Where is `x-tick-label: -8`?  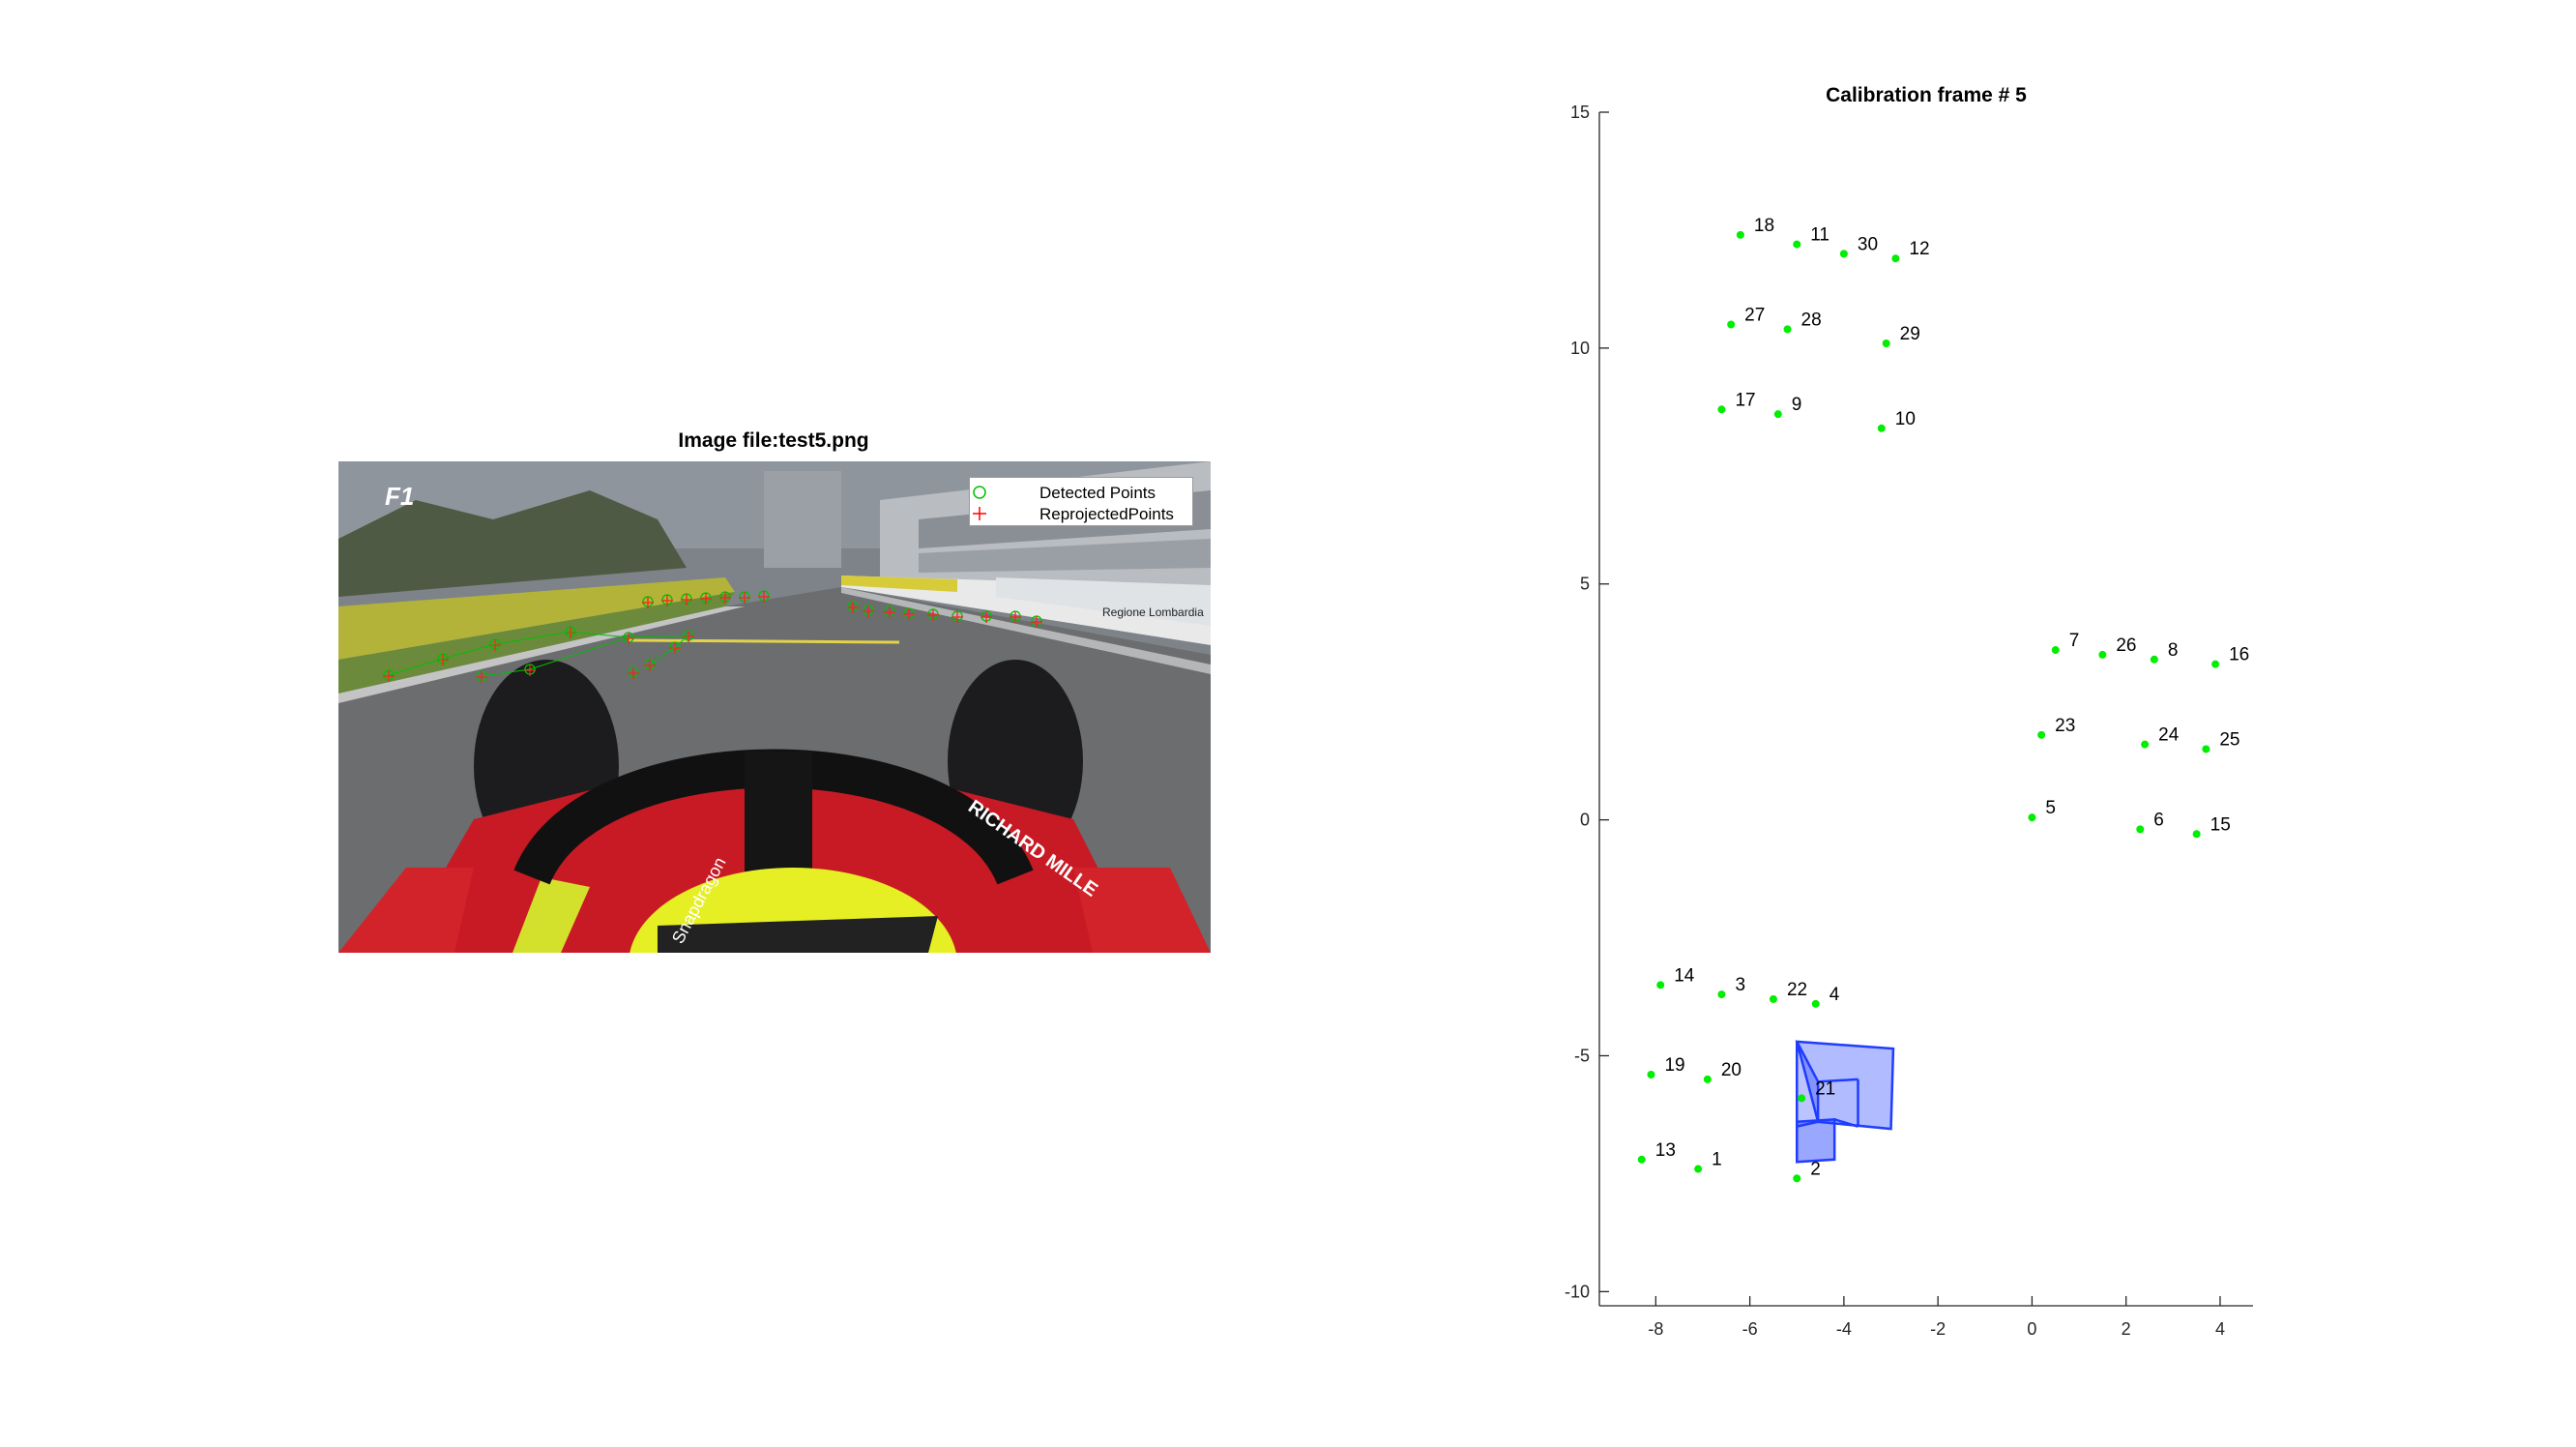
x-tick-label: -8 is located at coordinates (1655, 1329).